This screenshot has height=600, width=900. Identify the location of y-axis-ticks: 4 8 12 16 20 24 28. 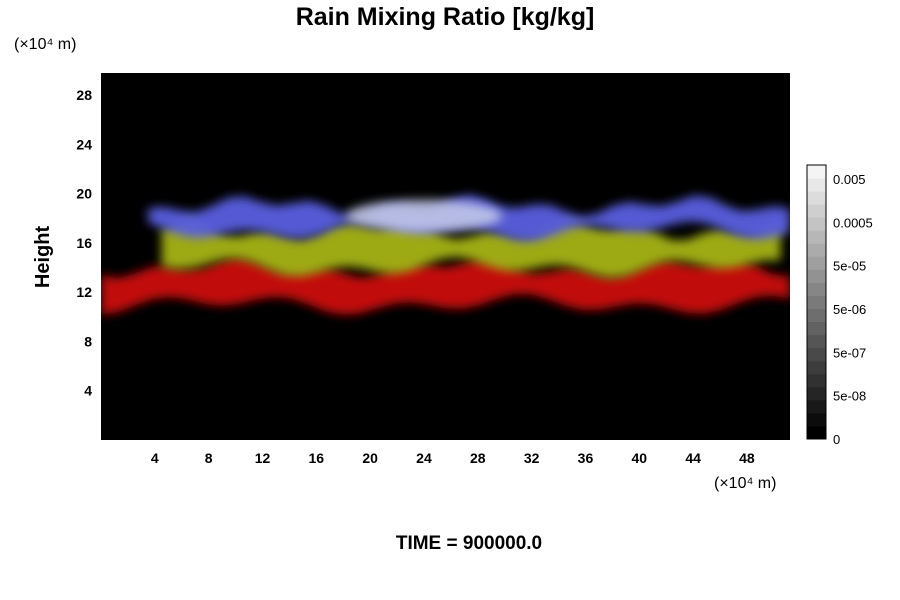
(84, 243).